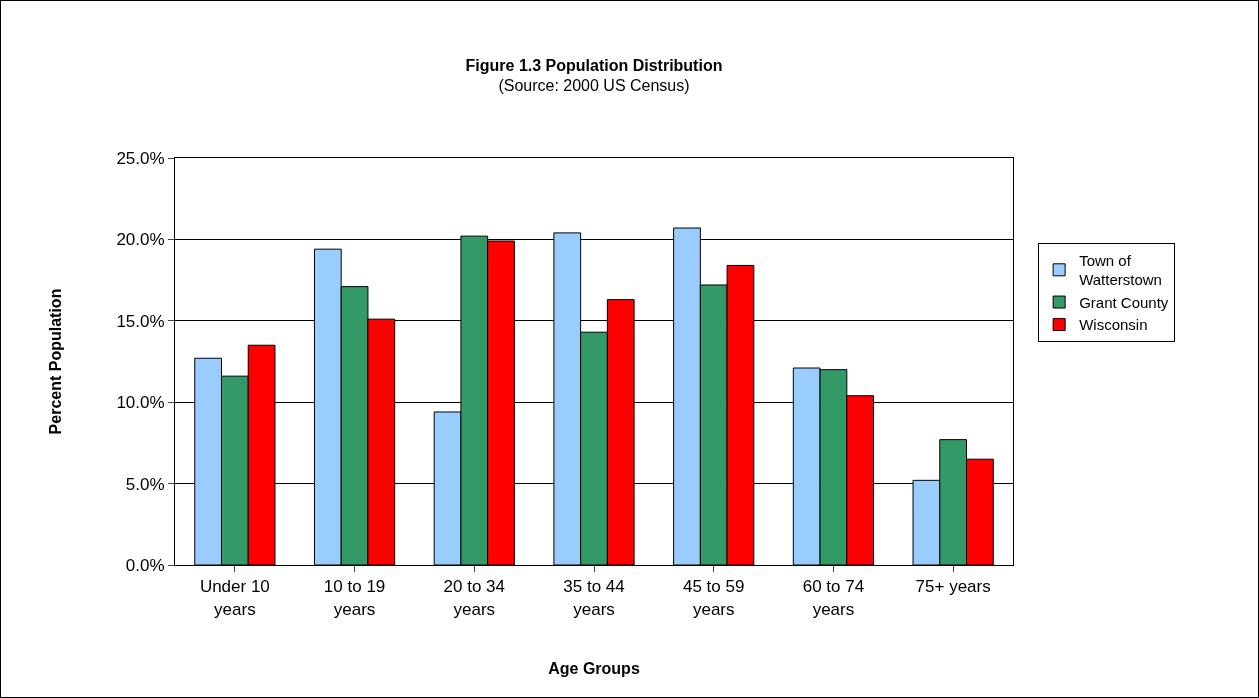 This screenshot has height=698, width=1259. I want to click on y-axis-title: Percent Population, so click(56, 361).